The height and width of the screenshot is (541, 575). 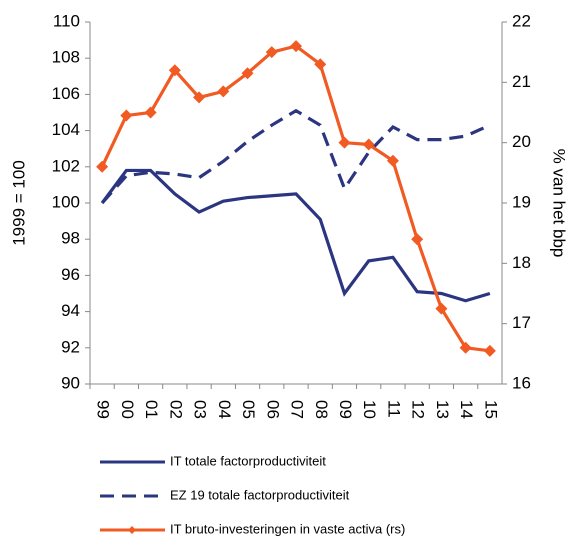 What do you see at coordinates (70, 274) in the screenshot?
I see `y-tick-label: 96` at bounding box center [70, 274].